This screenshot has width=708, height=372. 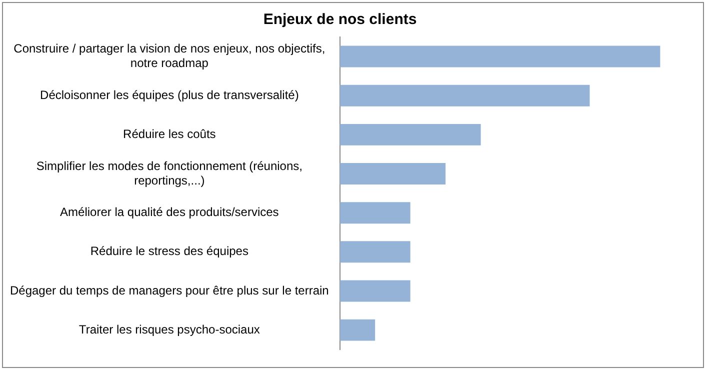 What do you see at coordinates (169, 173) in the screenshot?
I see `y-tick-label: Simplifier les modes de fonctionnement (réunions, reportings,...)` at bounding box center [169, 173].